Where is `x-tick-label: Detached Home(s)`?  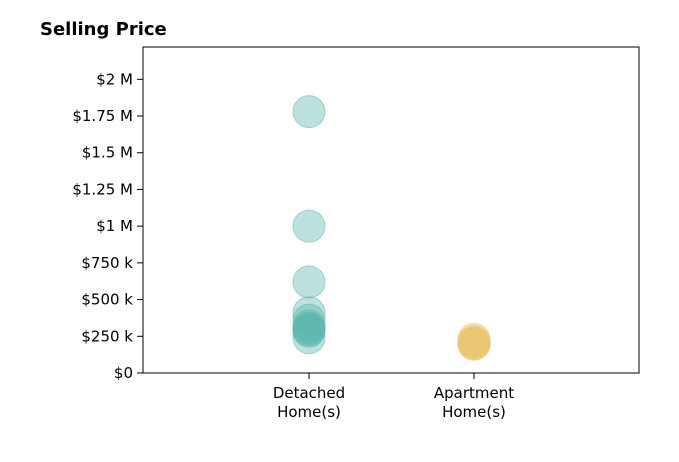 x-tick-label: Detached Home(s) is located at coordinates (309, 402).